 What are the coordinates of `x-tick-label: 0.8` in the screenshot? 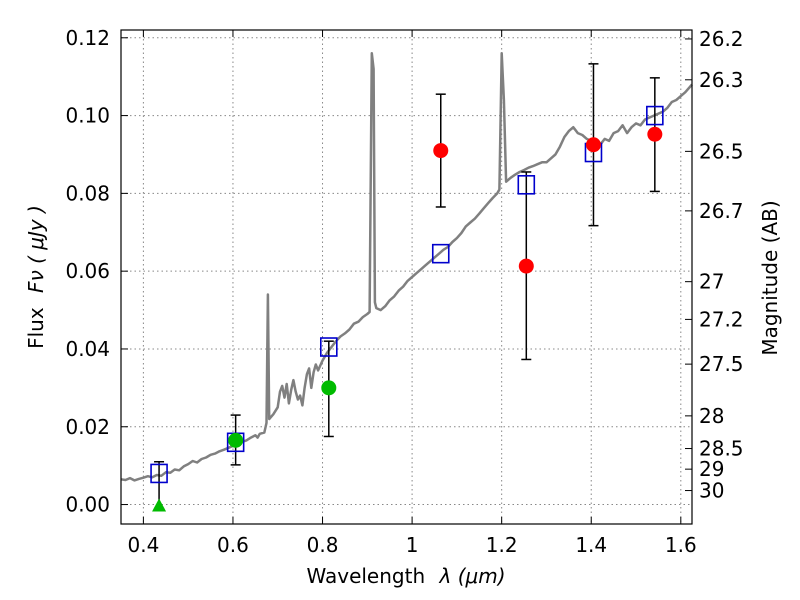 It's located at (323, 545).